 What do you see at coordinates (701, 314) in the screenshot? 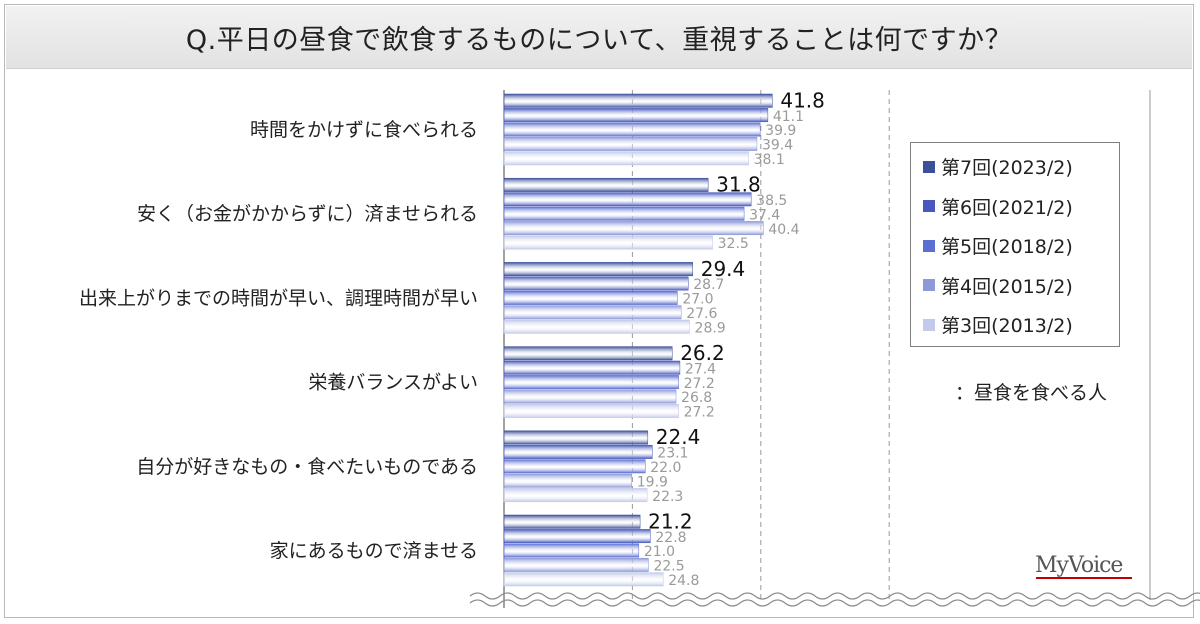
I see `data-label: 27.6` at bounding box center [701, 314].